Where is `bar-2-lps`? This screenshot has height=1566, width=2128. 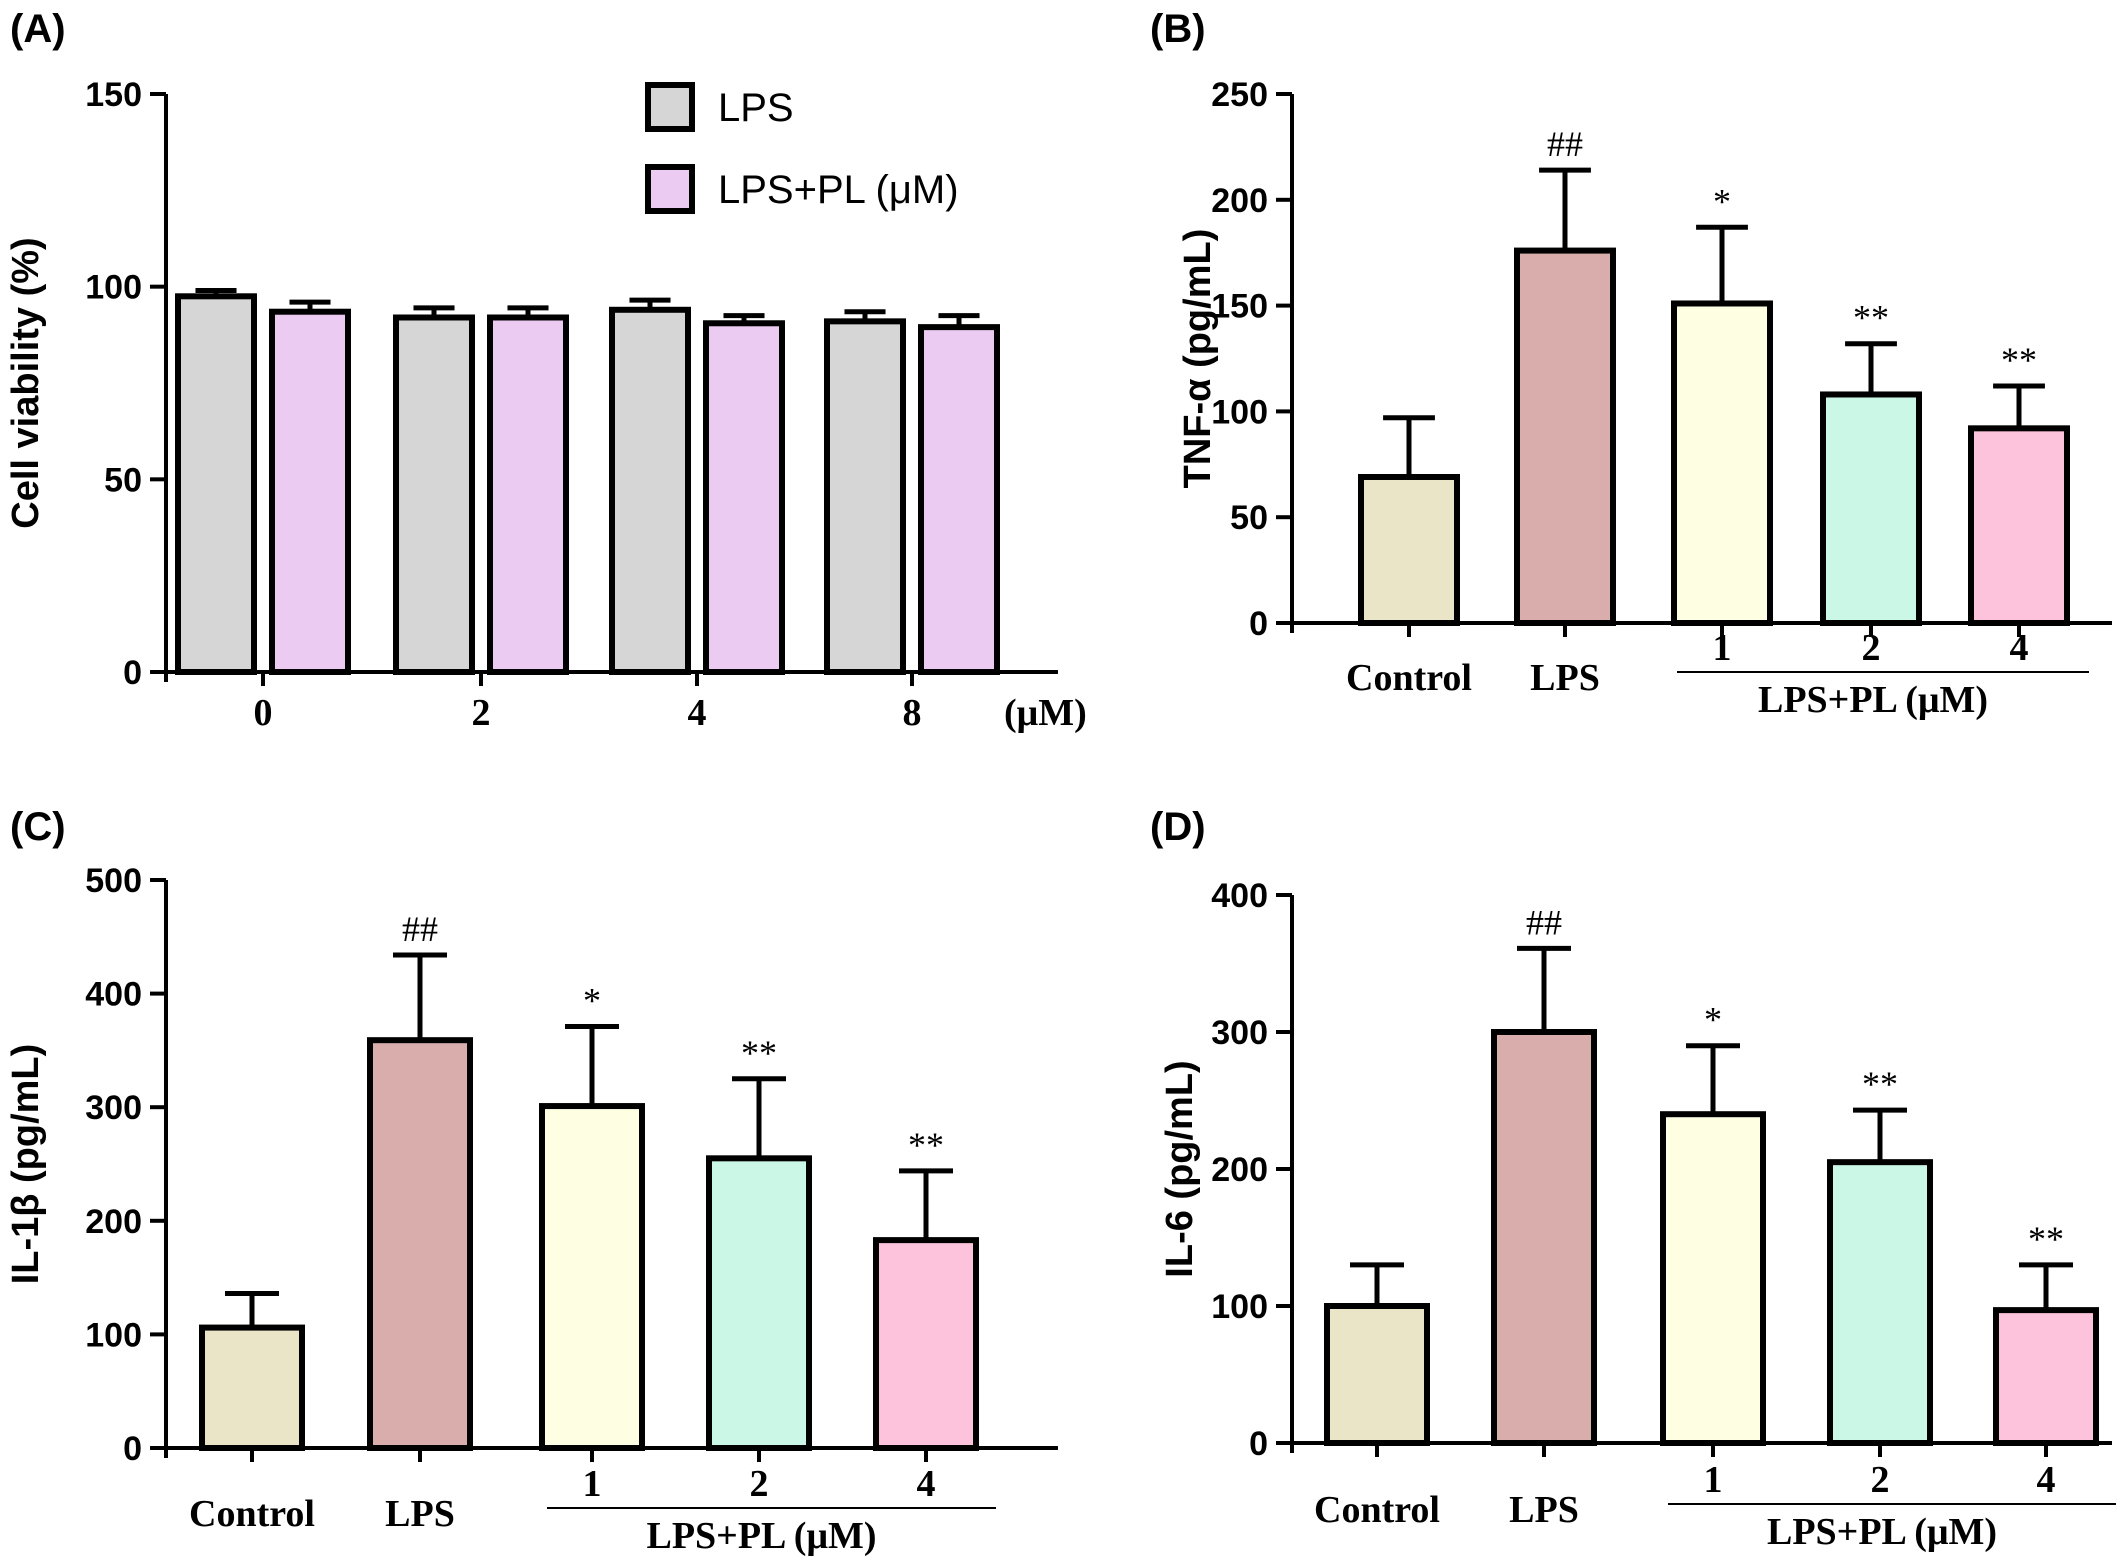
bar-2-lps is located at coordinates (434, 494).